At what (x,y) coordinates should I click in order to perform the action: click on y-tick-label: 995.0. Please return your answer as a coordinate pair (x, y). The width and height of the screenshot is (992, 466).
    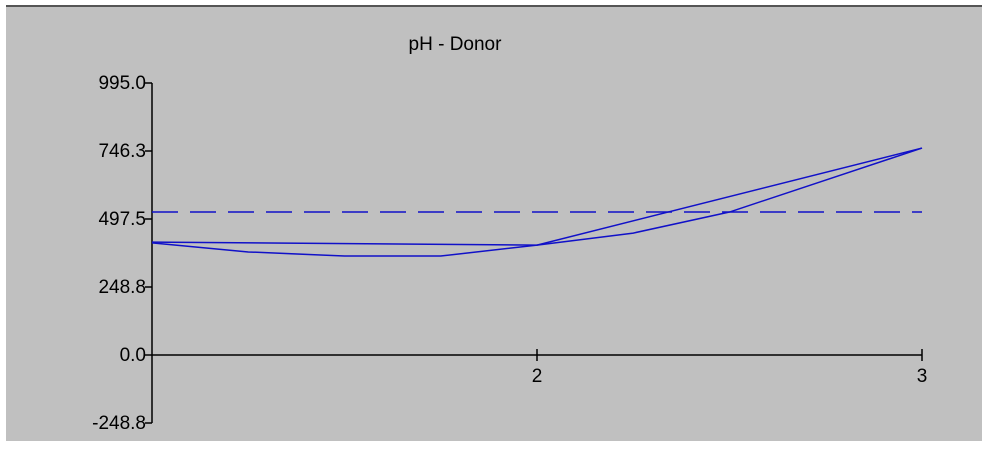
    Looking at the image, I should click on (122, 83).